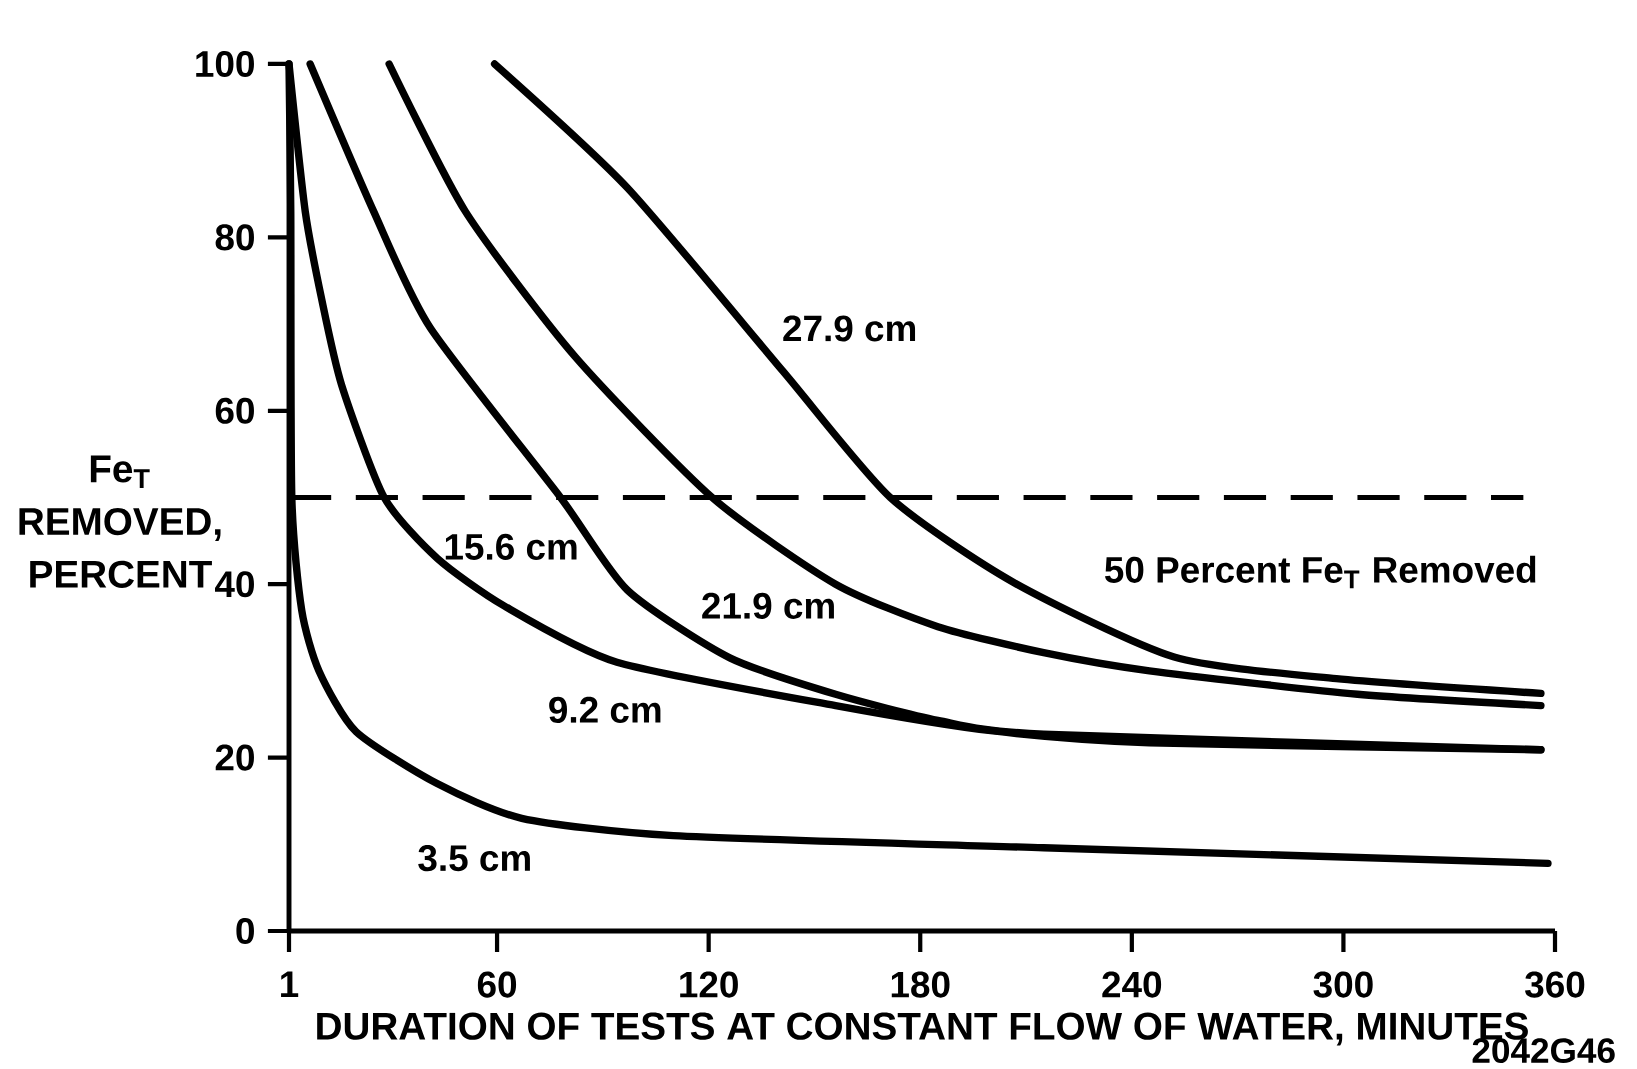 The height and width of the screenshot is (1069, 1637). I want to click on series-label: 9.2 cm, so click(605, 709).